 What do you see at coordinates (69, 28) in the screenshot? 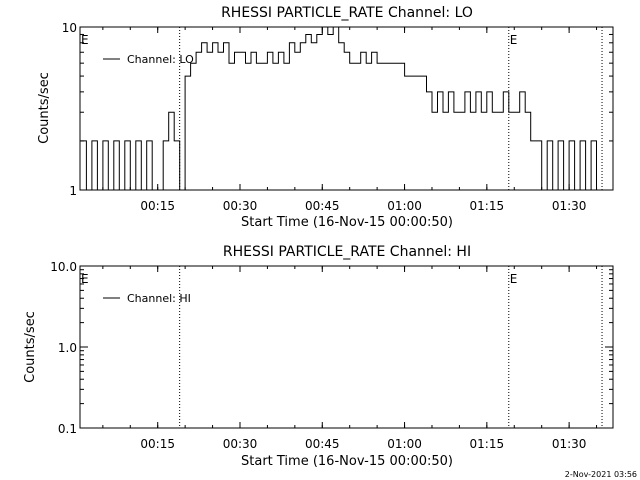
I see `y-tick-label: 10` at bounding box center [69, 28].